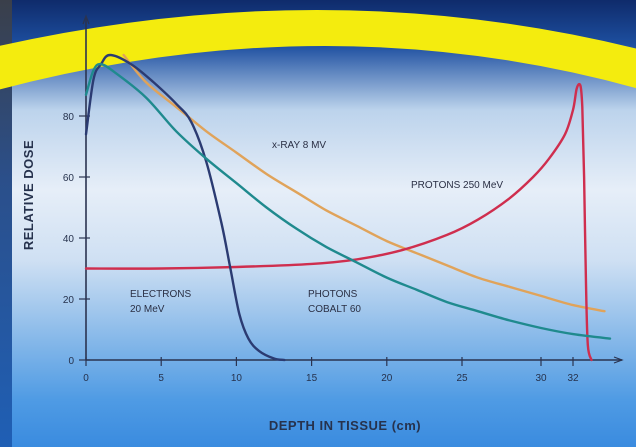 This screenshot has width=636, height=447. What do you see at coordinates (541, 378) in the screenshot?
I see `x-tick-label: 30` at bounding box center [541, 378].